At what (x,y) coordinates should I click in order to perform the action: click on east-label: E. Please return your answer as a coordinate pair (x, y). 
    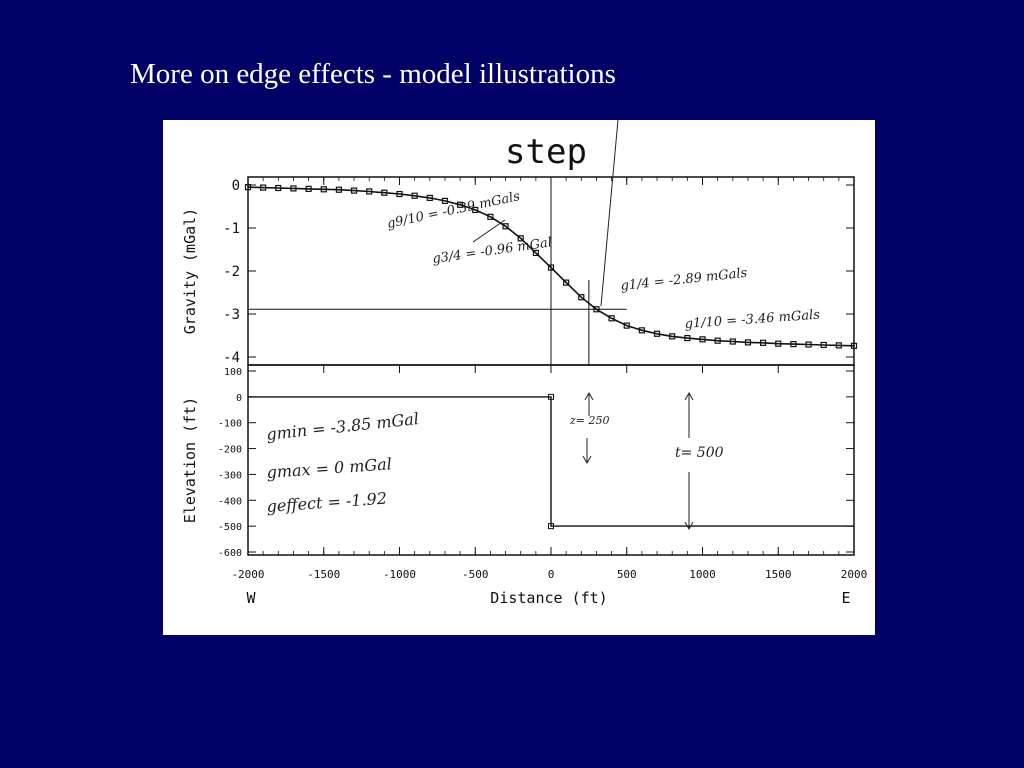
    Looking at the image, I should click on (845, 598).